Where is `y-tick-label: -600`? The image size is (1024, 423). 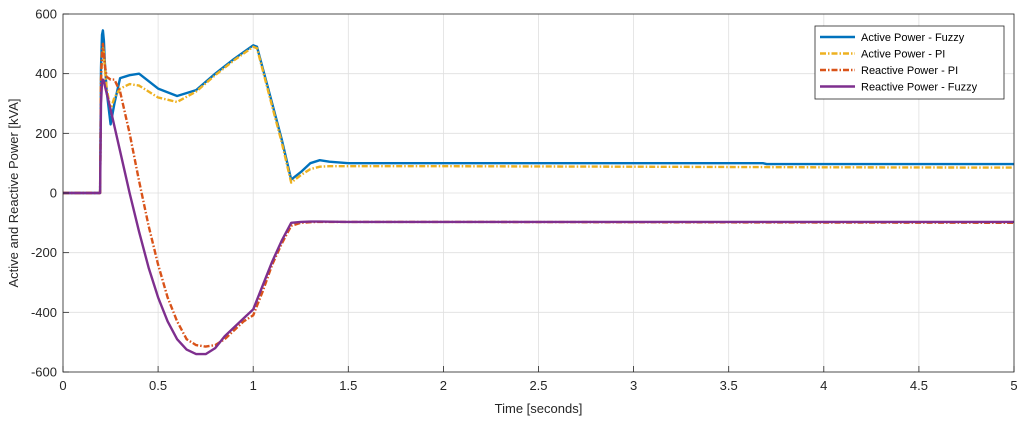 y-tick-label: -600 is located at coordinates (44, 372).